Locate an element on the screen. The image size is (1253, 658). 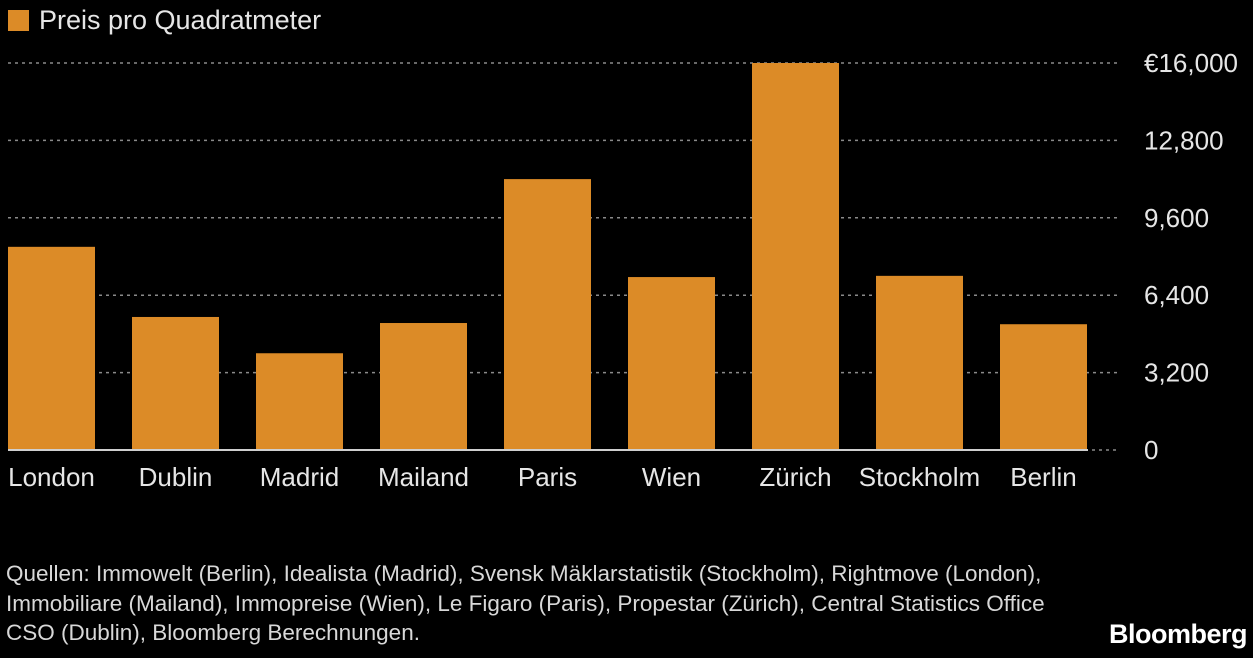
bar-zürich is located at coordinates (795, 256).